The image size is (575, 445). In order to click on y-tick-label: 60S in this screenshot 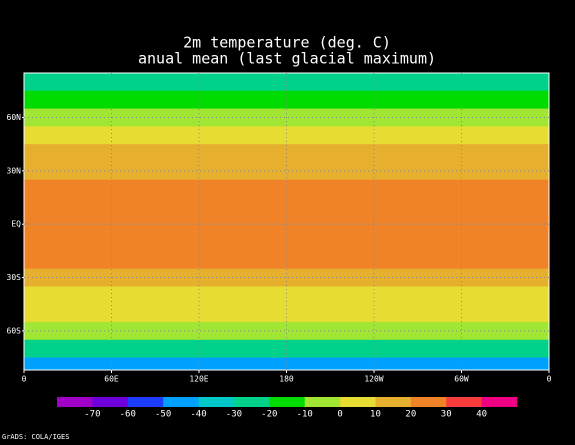, I will do `click(14, 330)`.